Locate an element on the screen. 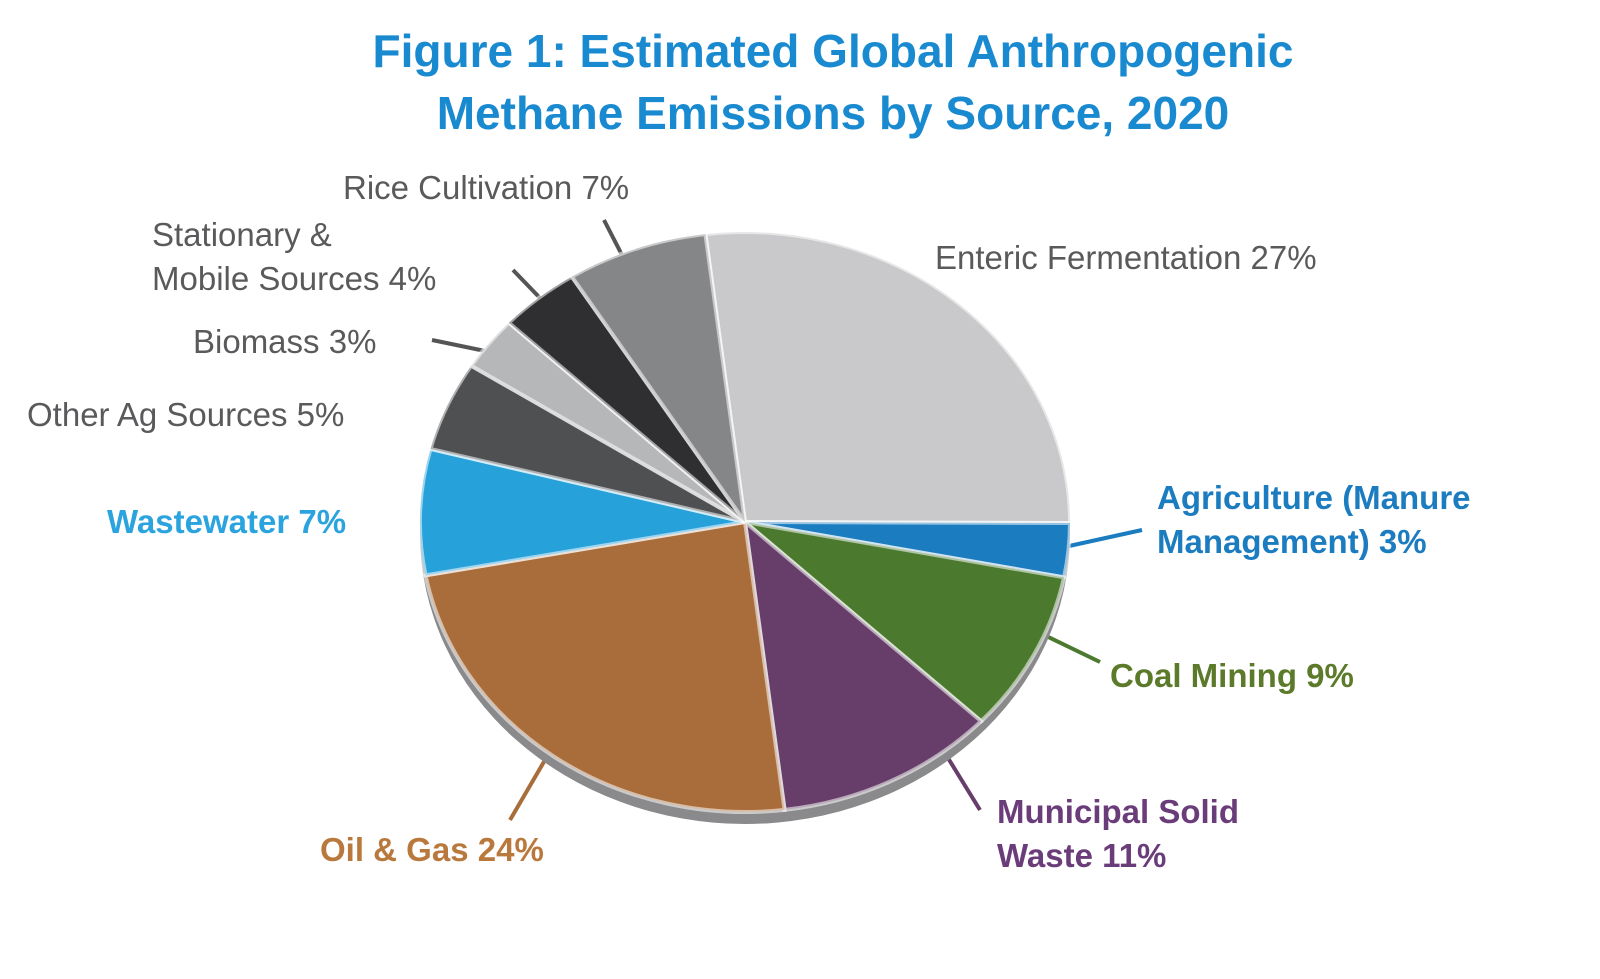 The width and height of the screenshot is (1600, 979). category-label: Enteric Fermentation is located at coordinates (1088, 257).